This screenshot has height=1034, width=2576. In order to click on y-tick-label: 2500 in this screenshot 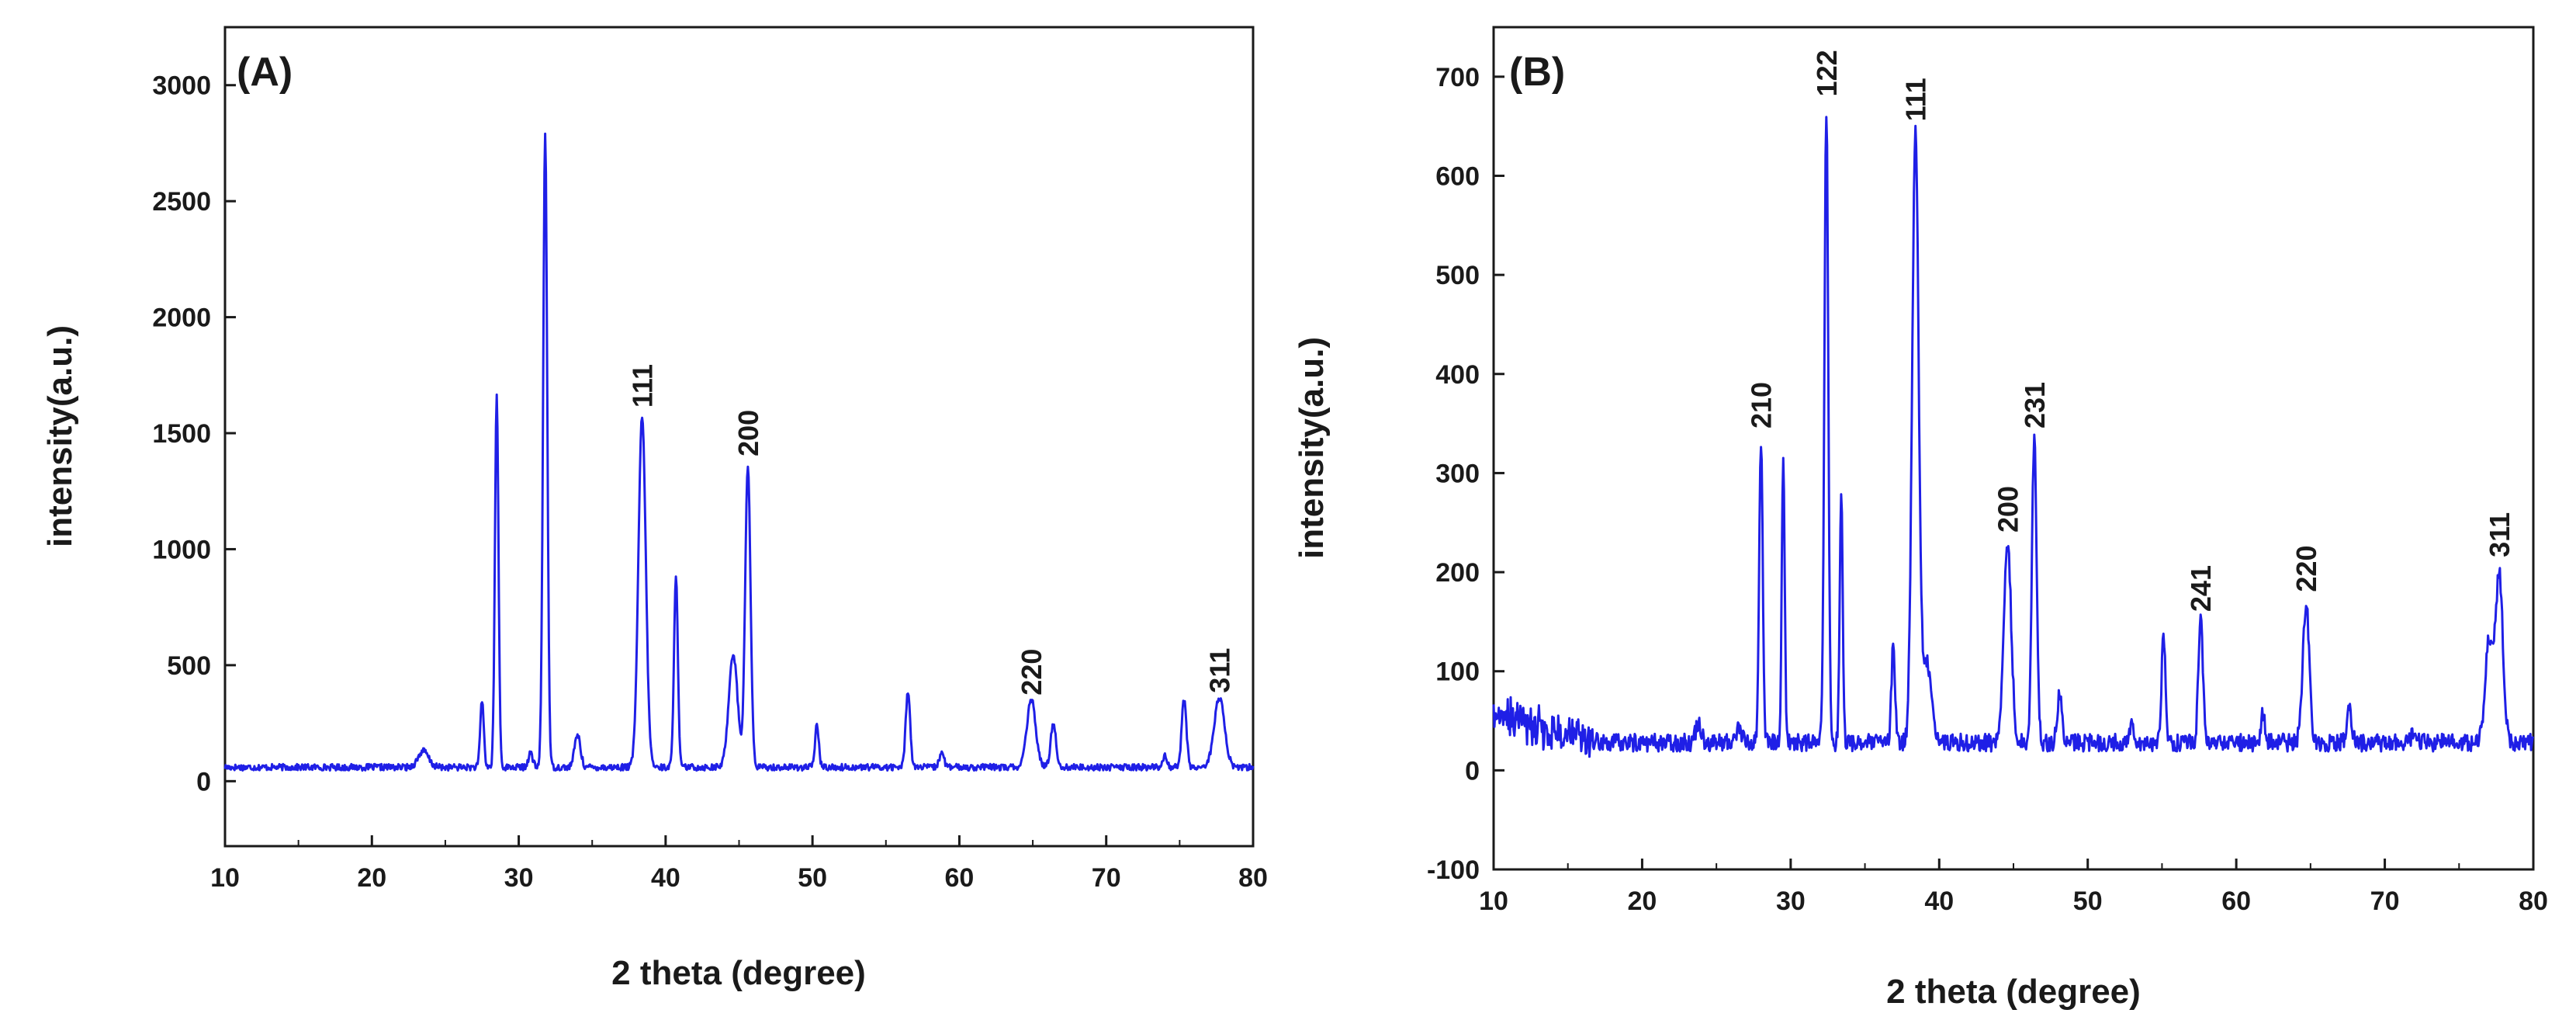, I will do `click(181, 202)`.